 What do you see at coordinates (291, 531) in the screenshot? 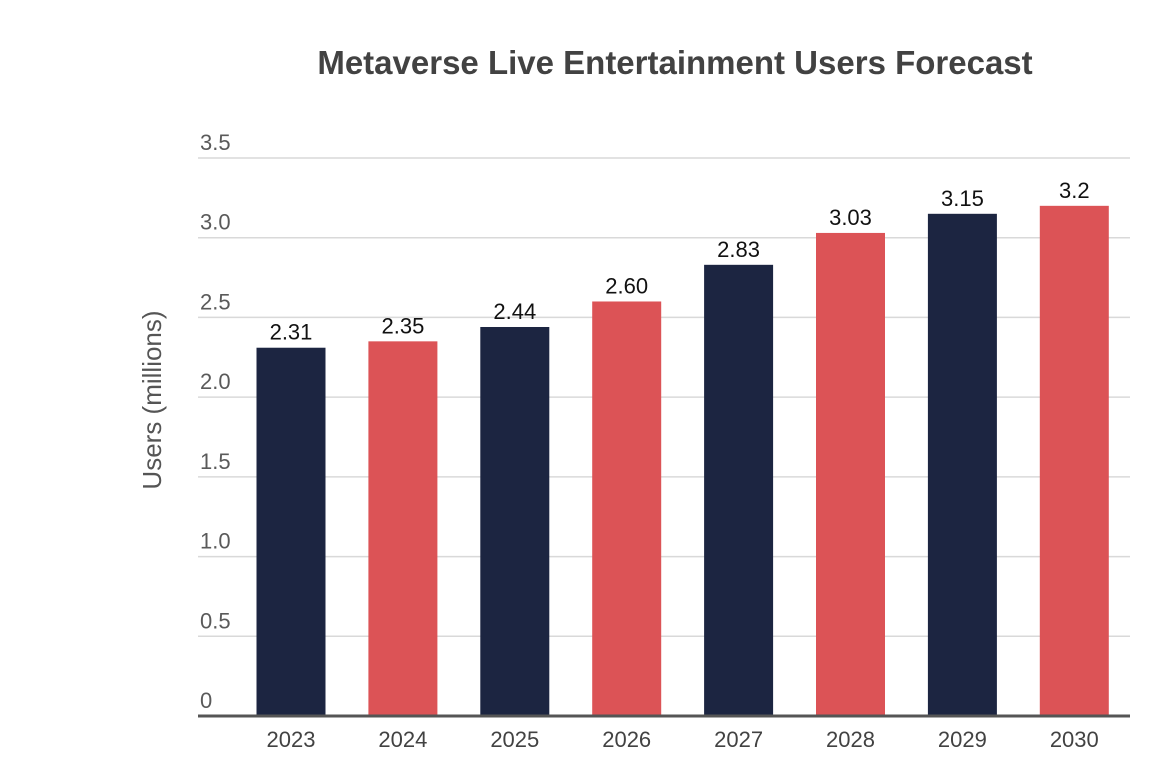
I see `bar-2023` at bounding box center [291, 531].